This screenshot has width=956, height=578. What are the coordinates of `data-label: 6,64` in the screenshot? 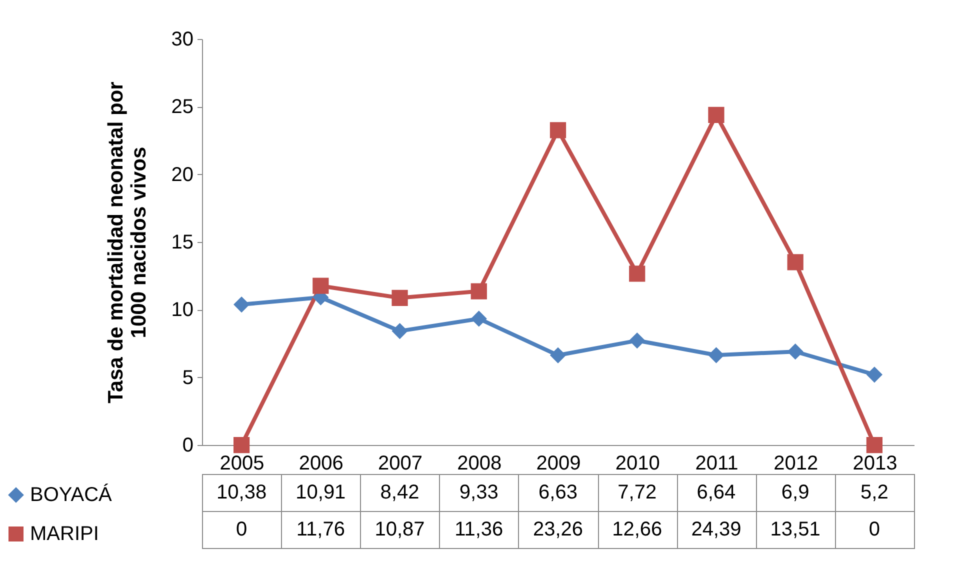 It's located at (716, 493).